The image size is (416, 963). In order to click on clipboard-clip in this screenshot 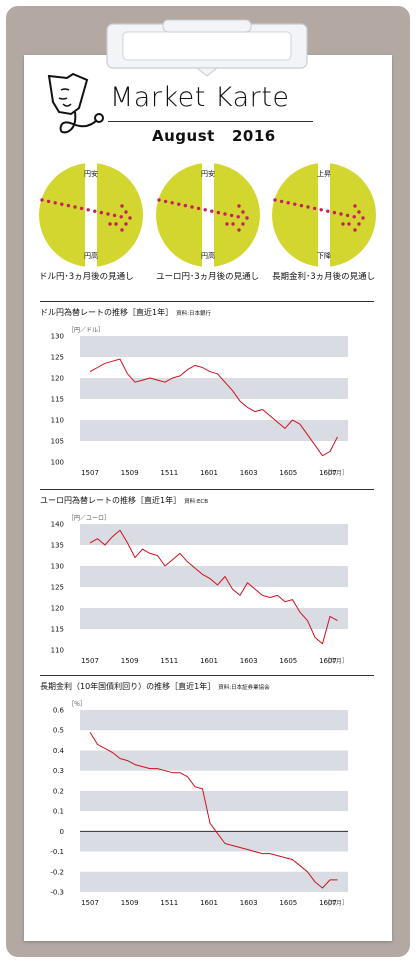, I will do `click(207, 48)`.